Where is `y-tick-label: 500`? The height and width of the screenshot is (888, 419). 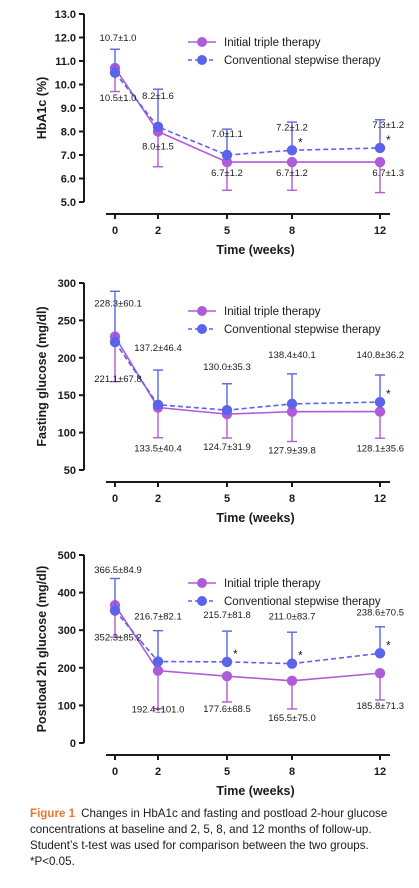 y-tick-label: 500 is located at coordinates (67, 556).